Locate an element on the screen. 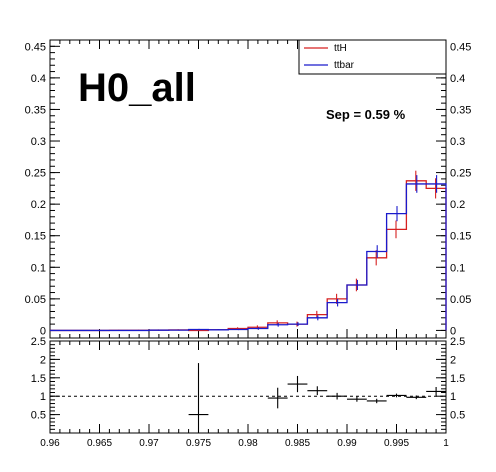  chart-title: H0_all is located at coordinates (137, 88).